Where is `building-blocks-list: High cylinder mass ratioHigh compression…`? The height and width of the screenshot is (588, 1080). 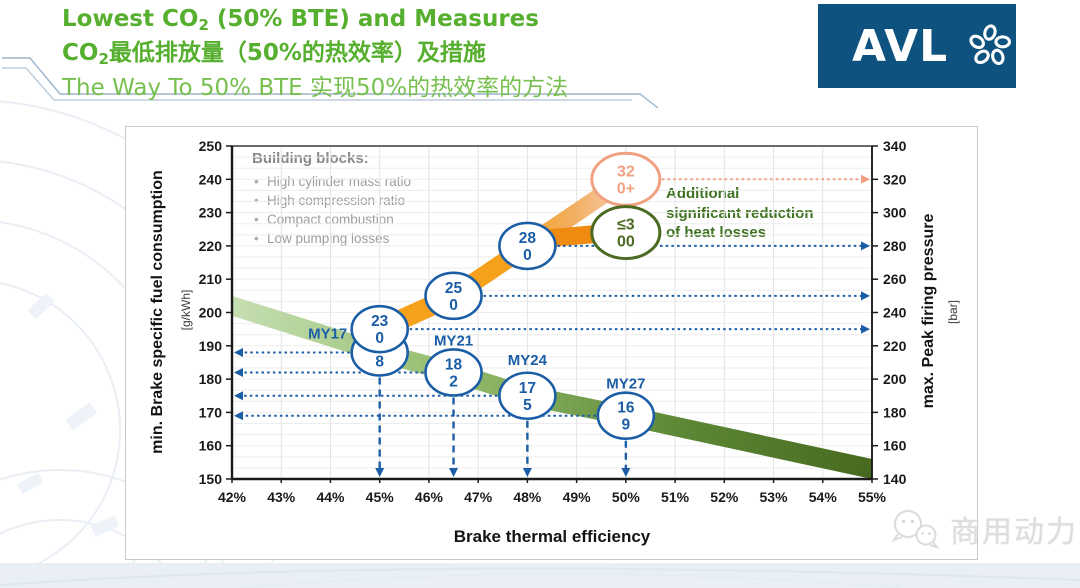
building-blocks-list: High cylinder mass ratioHigh compression… is located at coordinates (367, 210).